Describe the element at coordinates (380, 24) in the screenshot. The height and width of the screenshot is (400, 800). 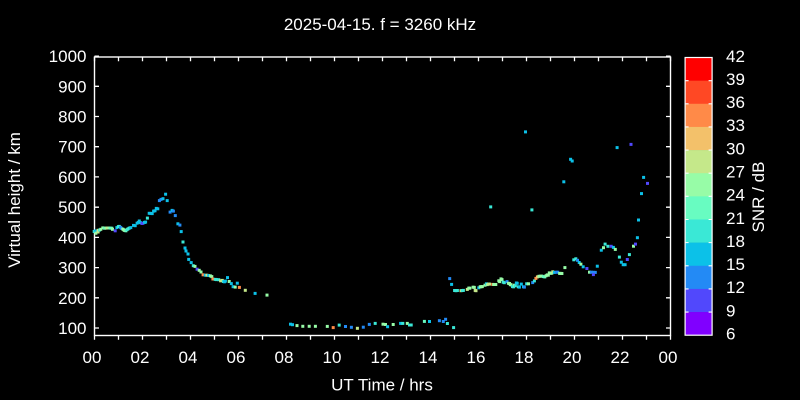
I see `svg-text: 2025-04-15. f = 3260 kHz` at that location.